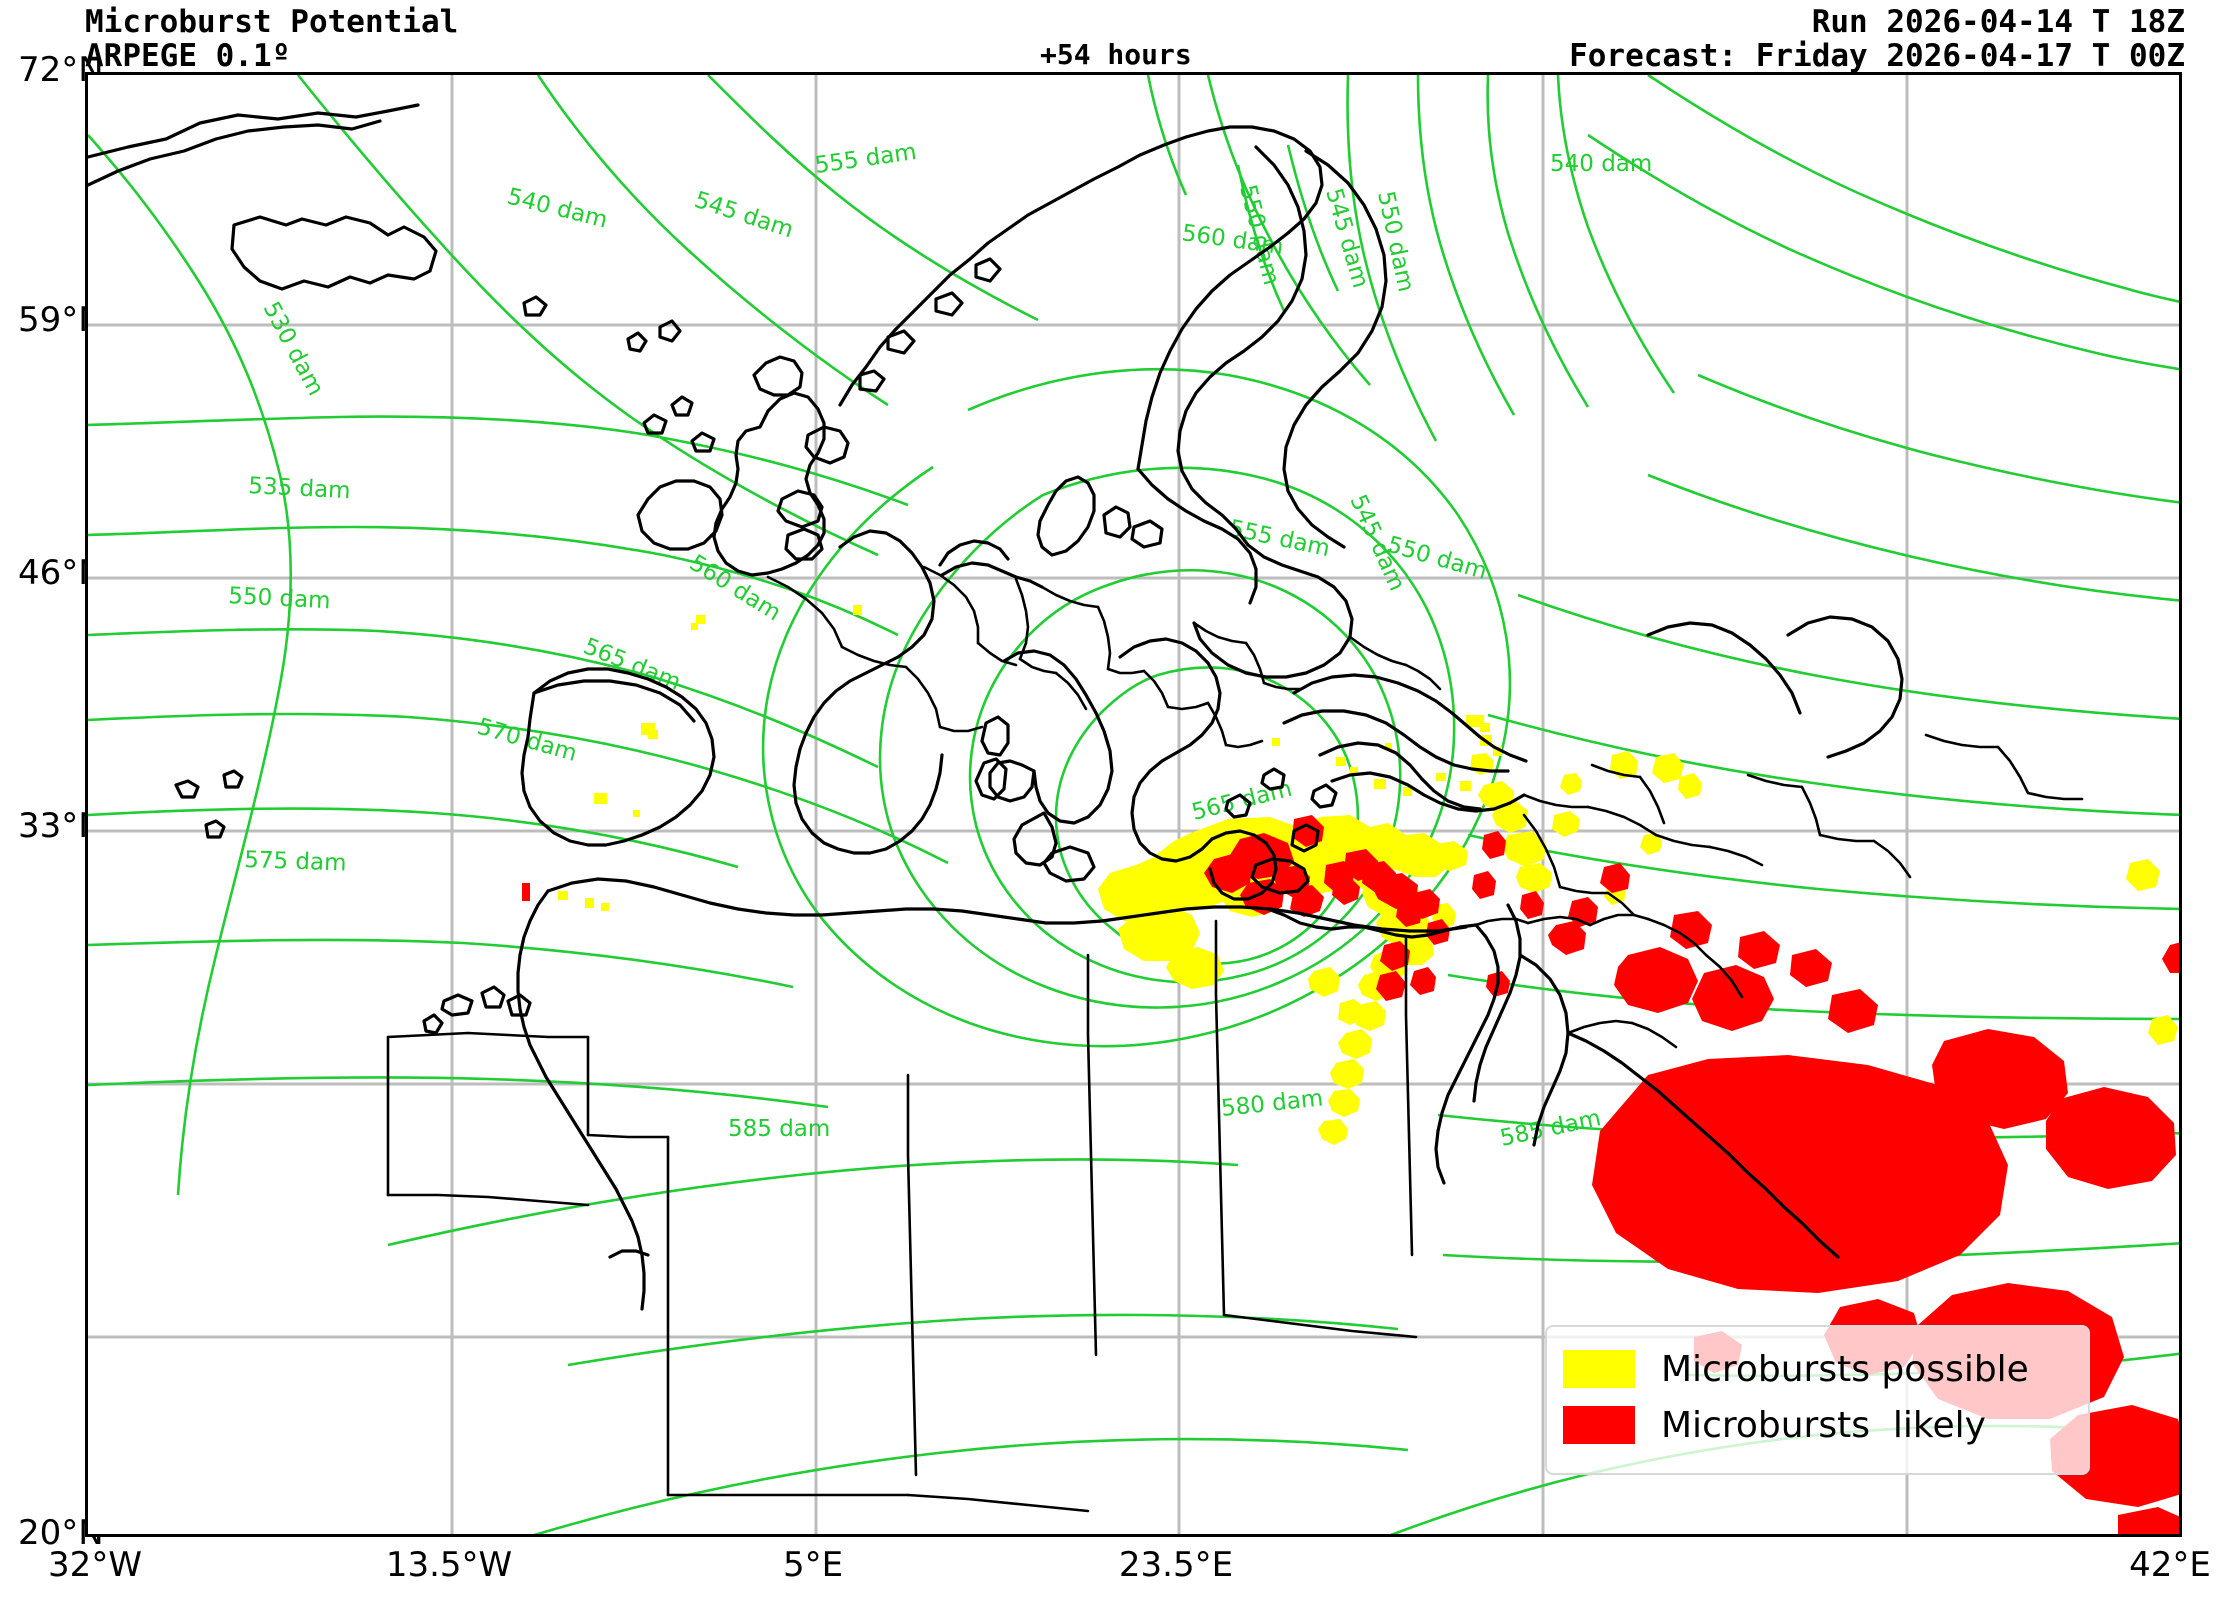  What do you see at coordinates (1599, 1369) in the screenshot?
I see `legend-swatch-yellow` at bounding box center [1599, 1369].